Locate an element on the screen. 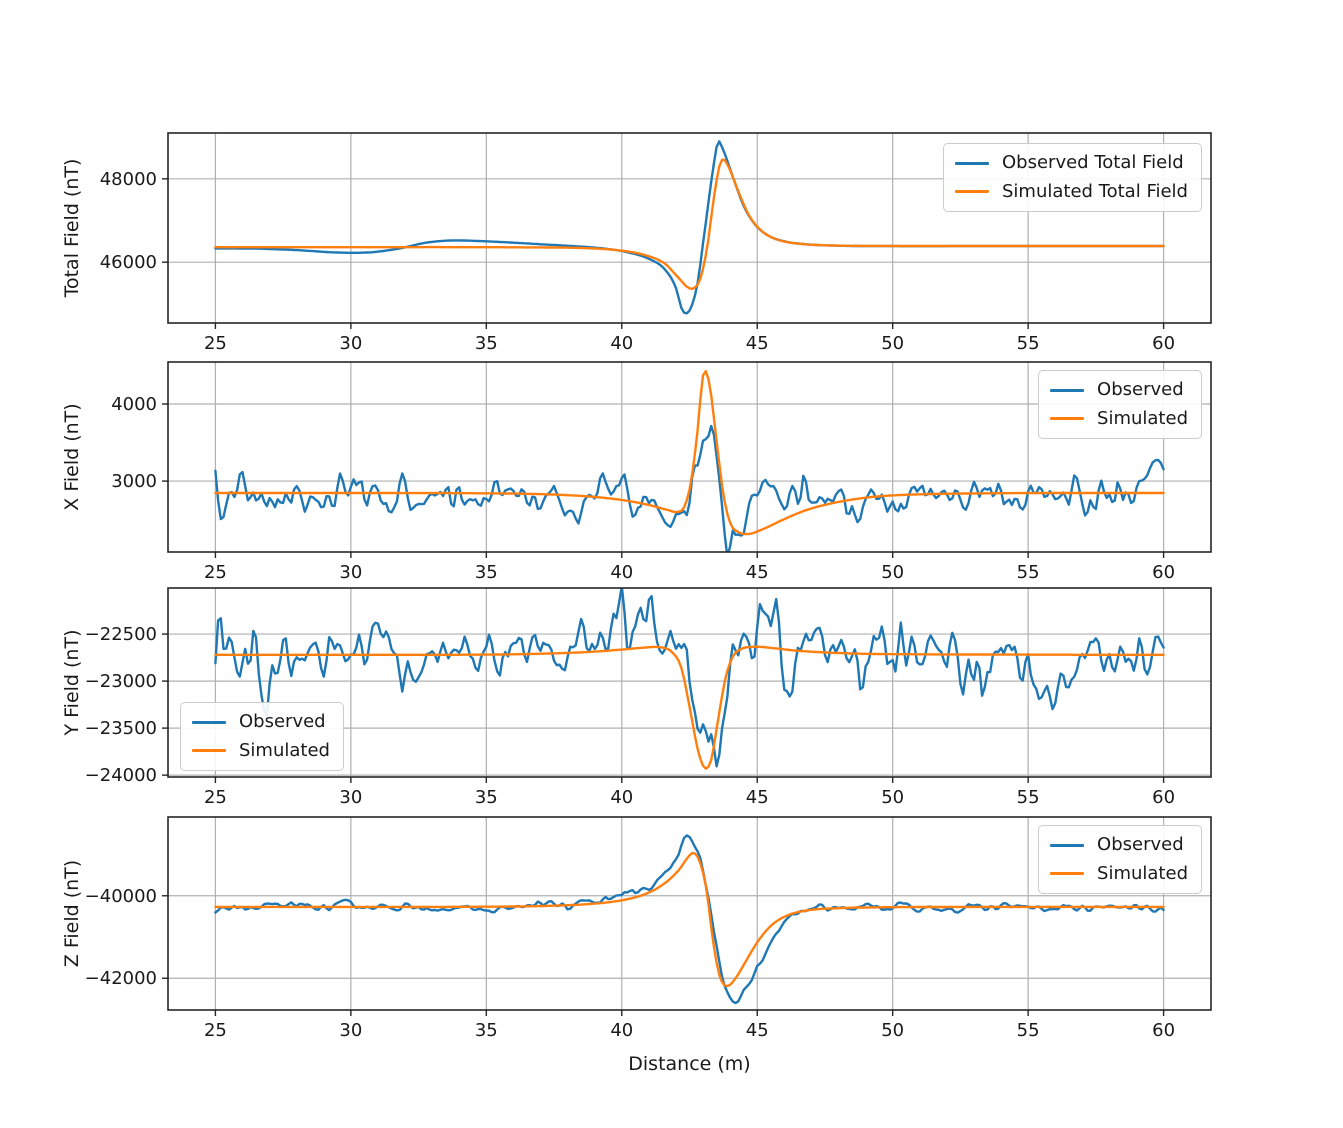 The width and height of the screenshot is (1343, 1128). legend-item: Observed Total Field is located at coordinates (1071, 163).